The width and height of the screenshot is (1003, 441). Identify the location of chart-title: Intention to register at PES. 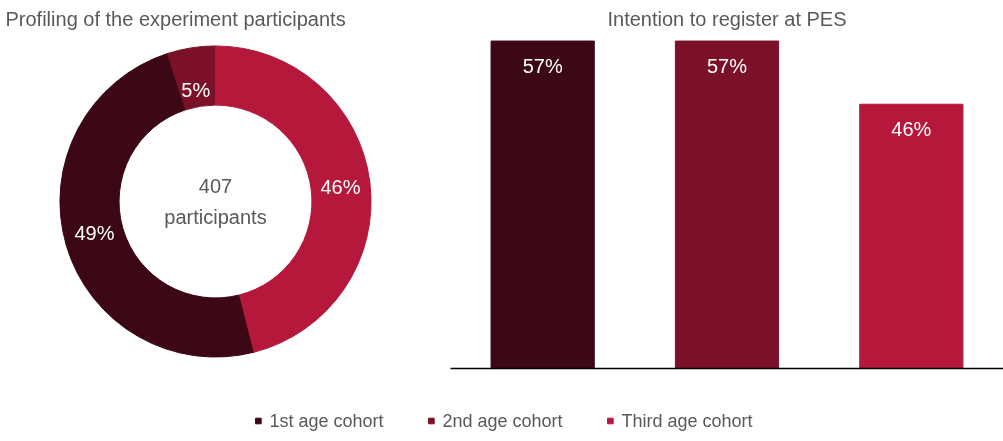
(727, 18).